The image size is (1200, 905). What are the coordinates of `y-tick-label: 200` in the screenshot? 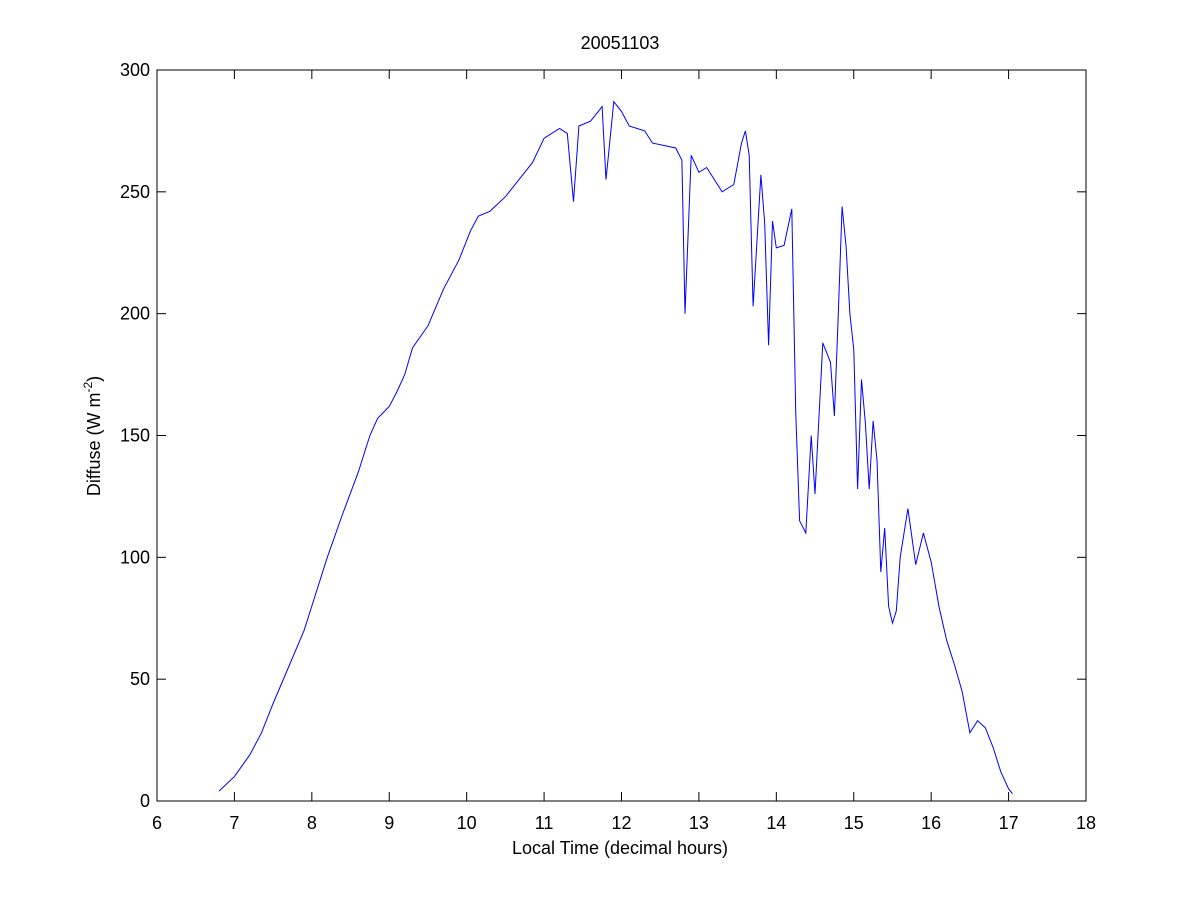 It's located at (135, 314).